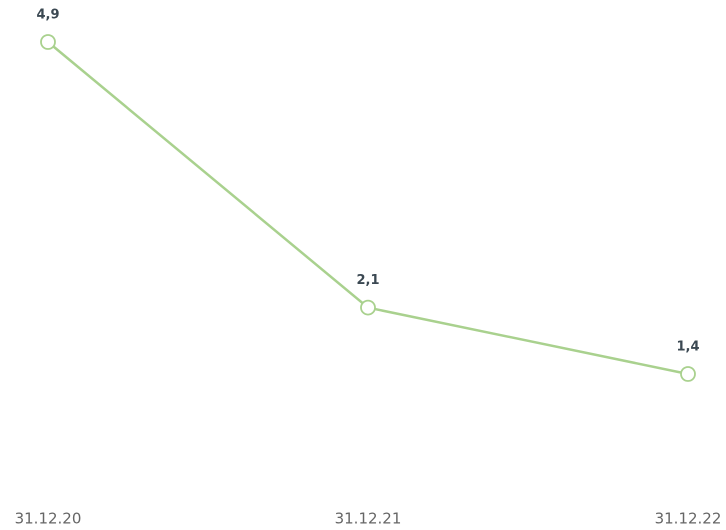 The width and height of the screenshot is (726, 530). What do you see at coordinates (367, 280) in the screenshot?
I see `data-label: 2,1` at bounding box center [367, 280].